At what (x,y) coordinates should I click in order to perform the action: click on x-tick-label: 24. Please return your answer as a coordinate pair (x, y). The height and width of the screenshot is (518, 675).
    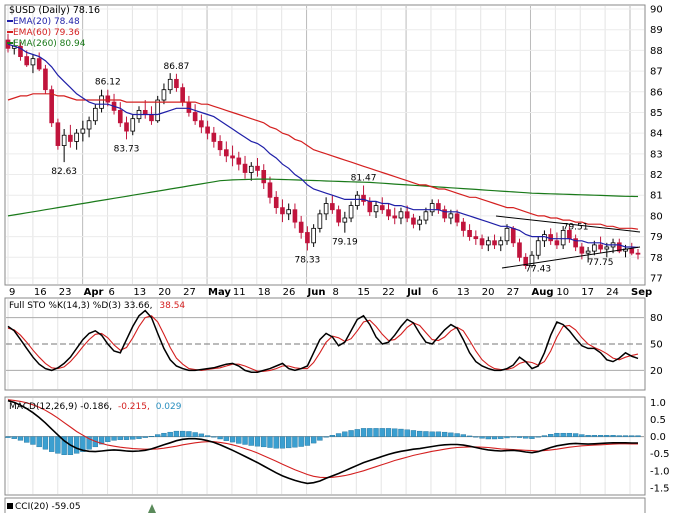
    Looking at the image, I should click on (612, 292).